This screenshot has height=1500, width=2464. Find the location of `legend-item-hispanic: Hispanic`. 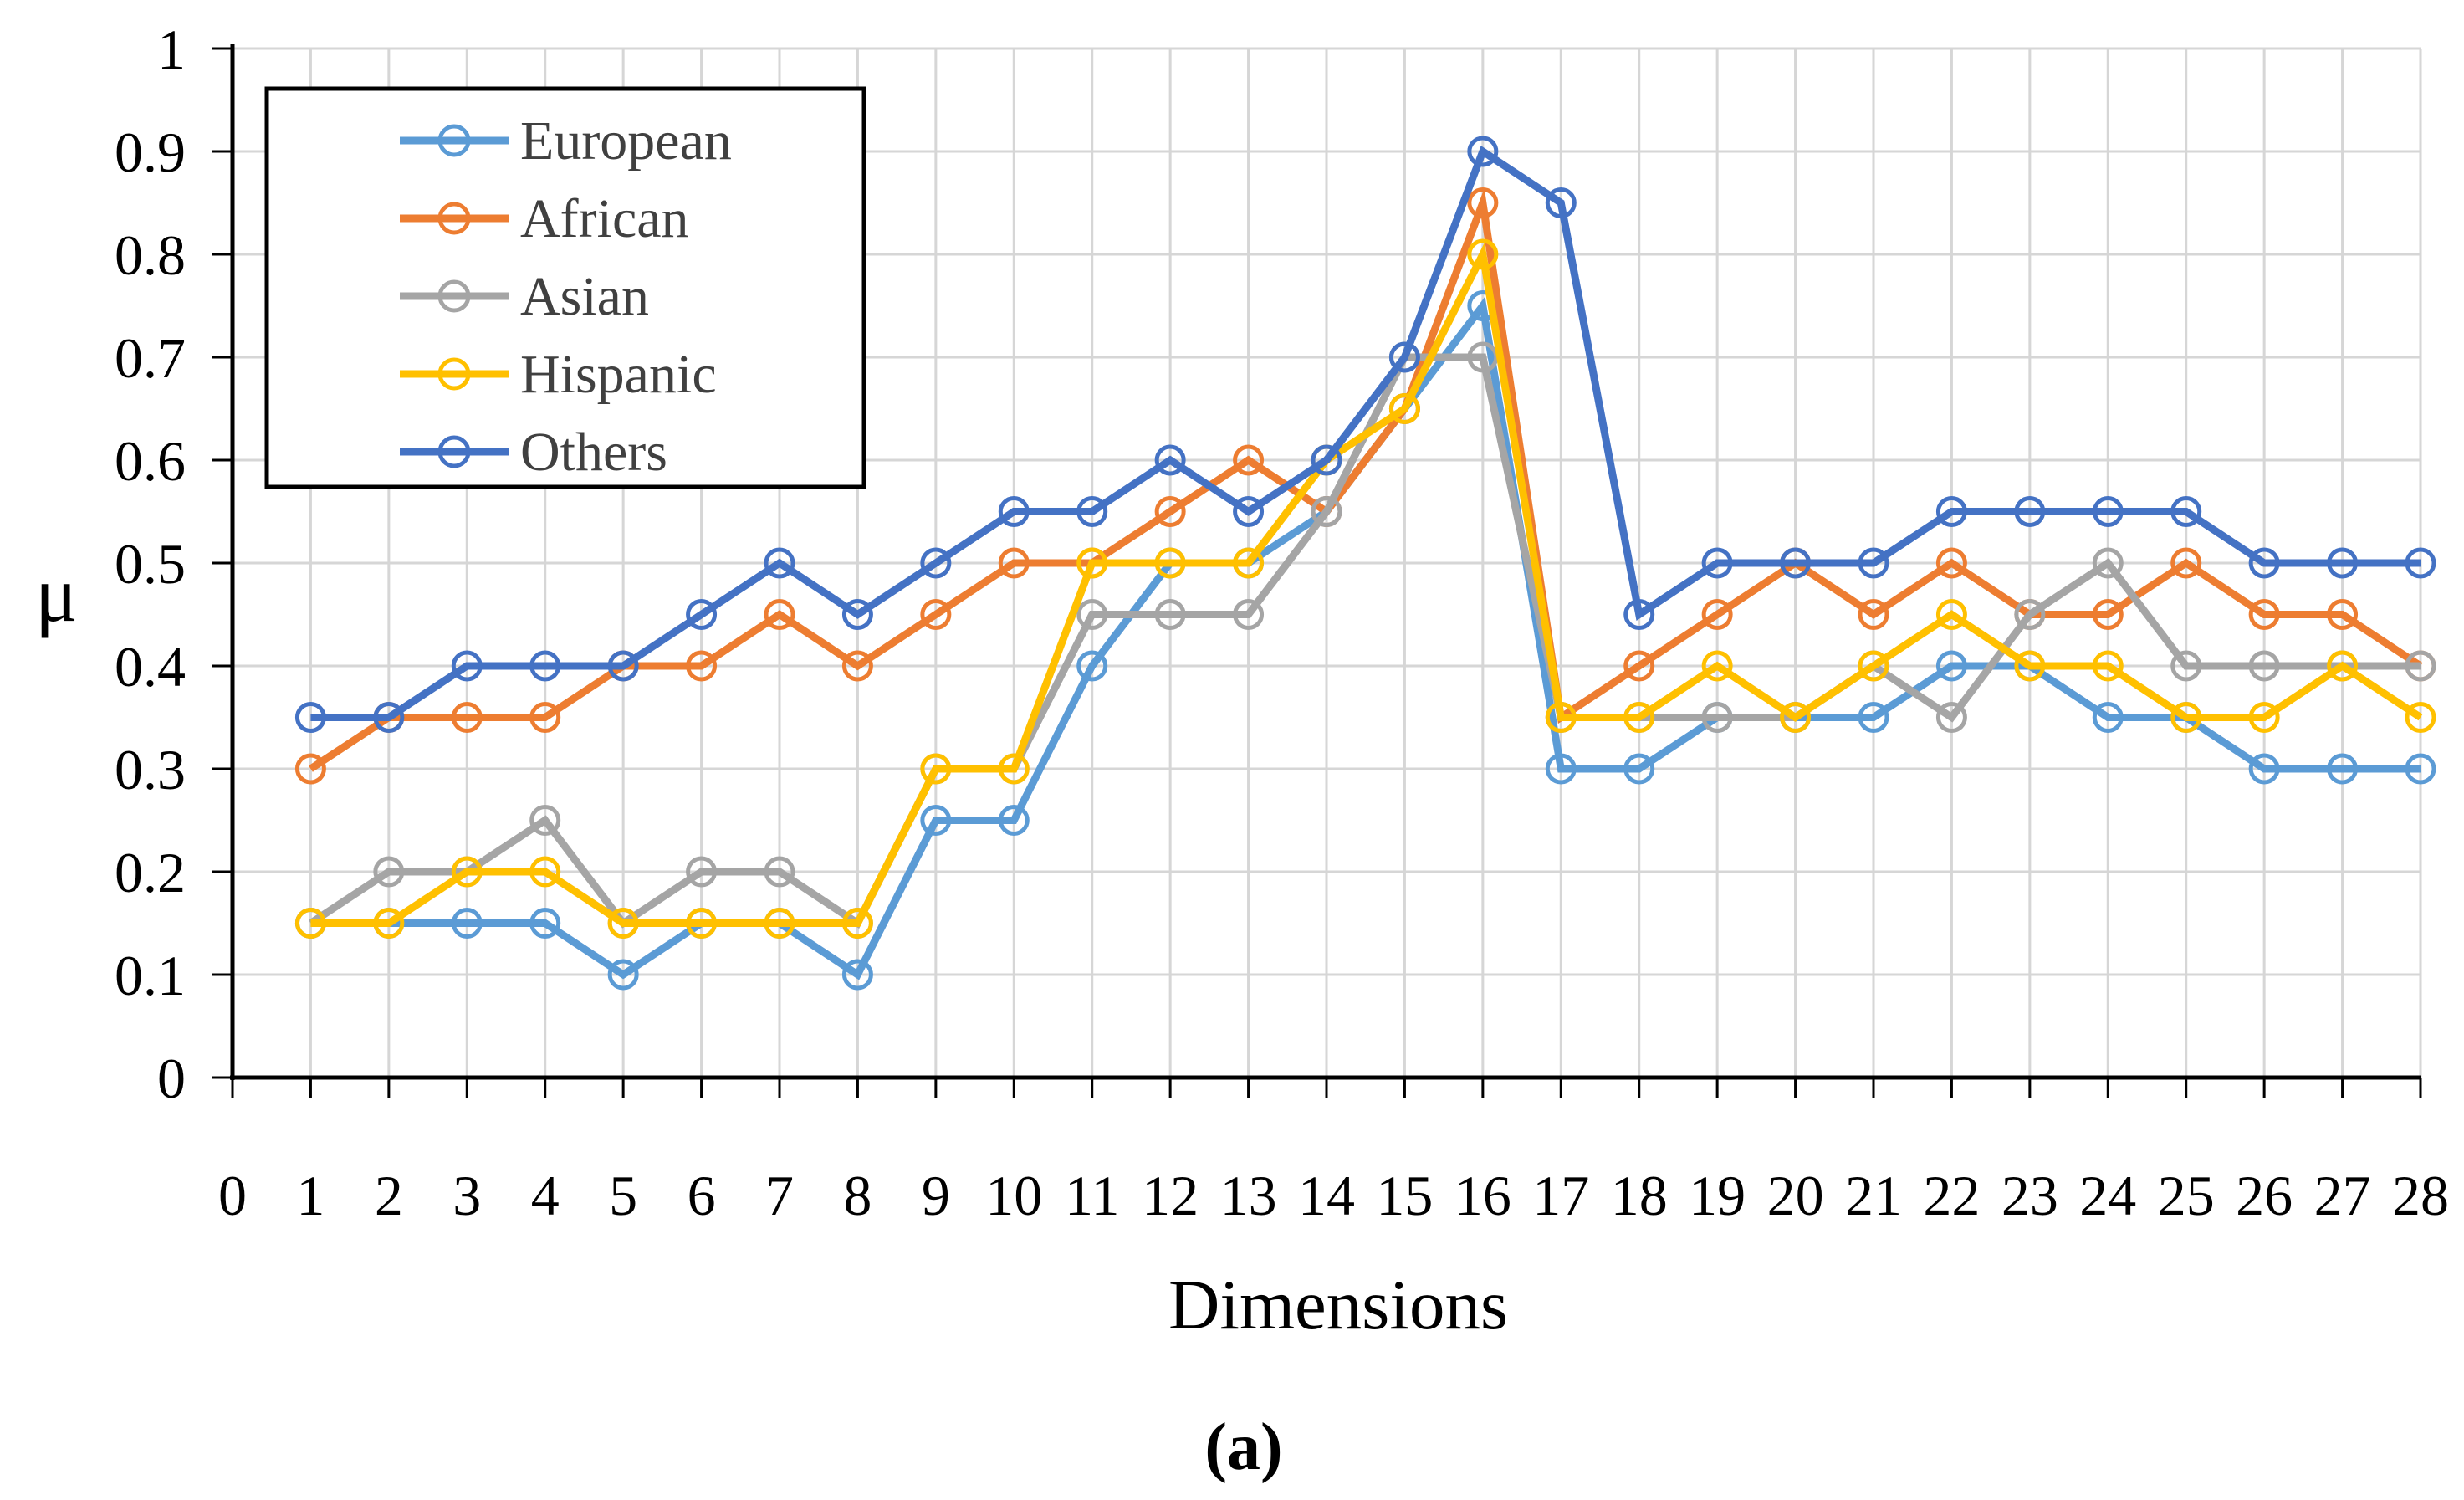

legend-item-hispanic: Hispanic is located at coordinates (558, 374).